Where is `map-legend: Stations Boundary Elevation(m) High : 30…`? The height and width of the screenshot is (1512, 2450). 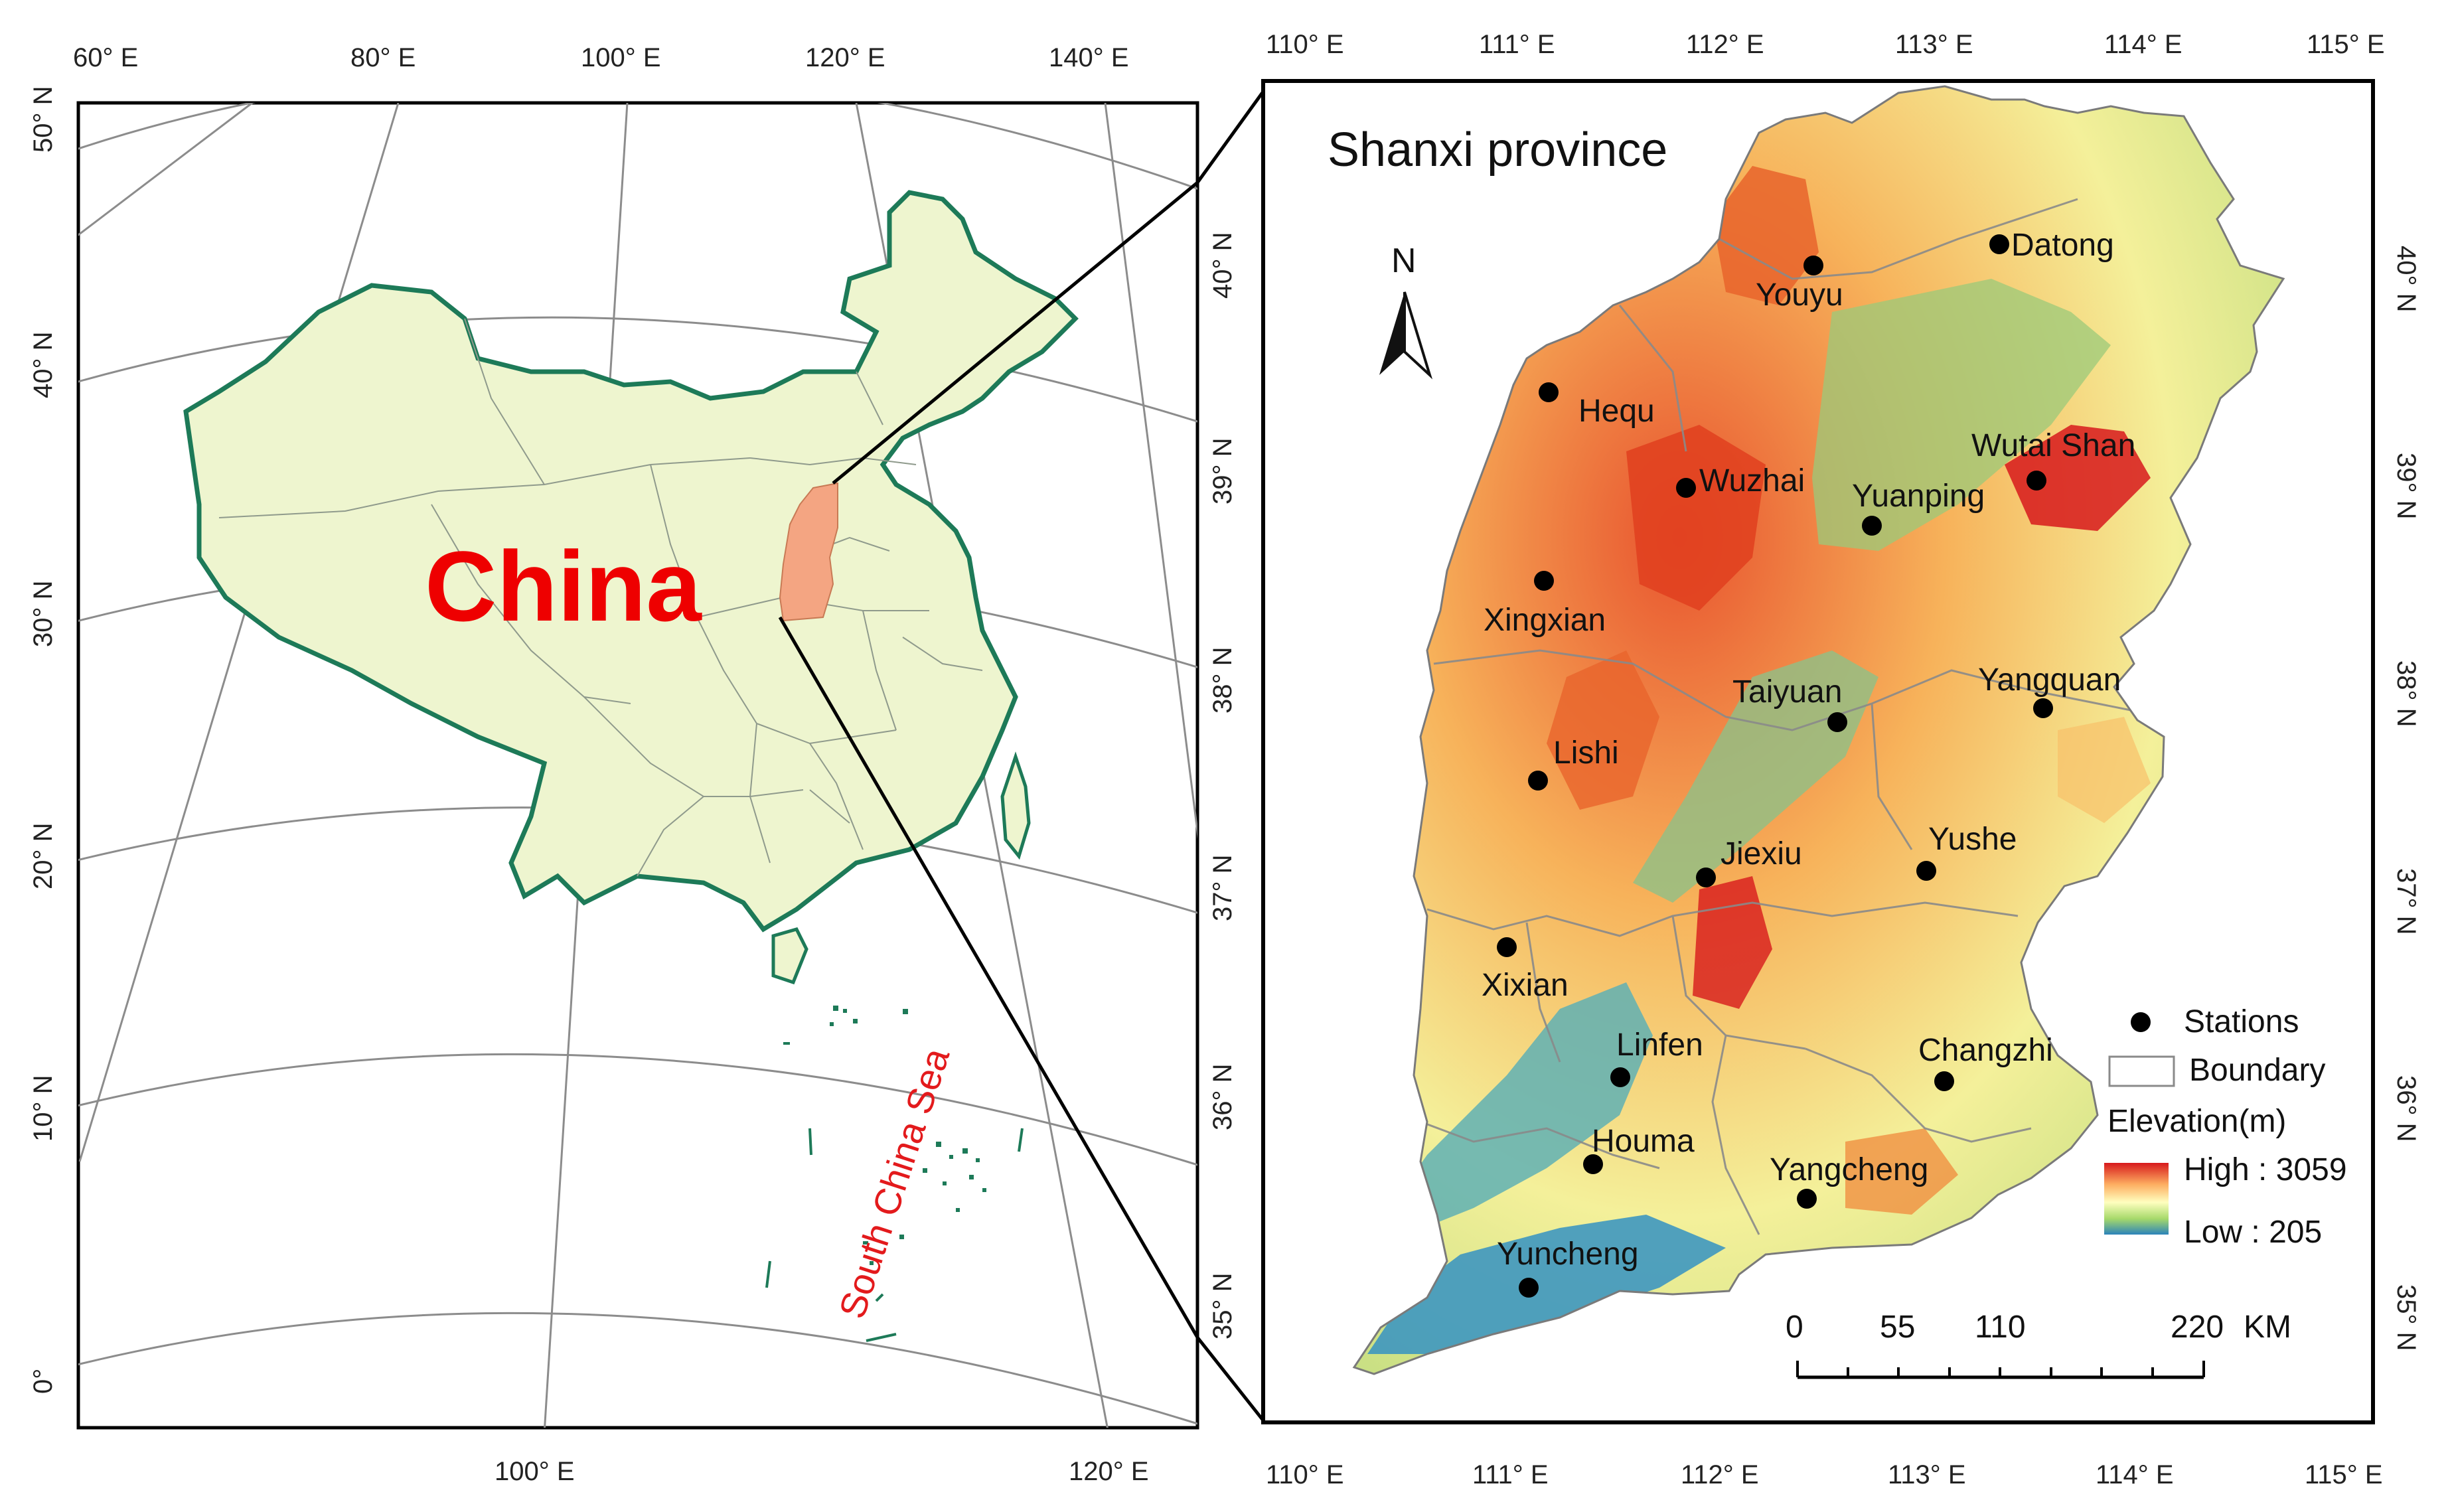
map-legend: Stations Boundary Elevation(m) High : 30… is located at coordinates (2225, 1127).